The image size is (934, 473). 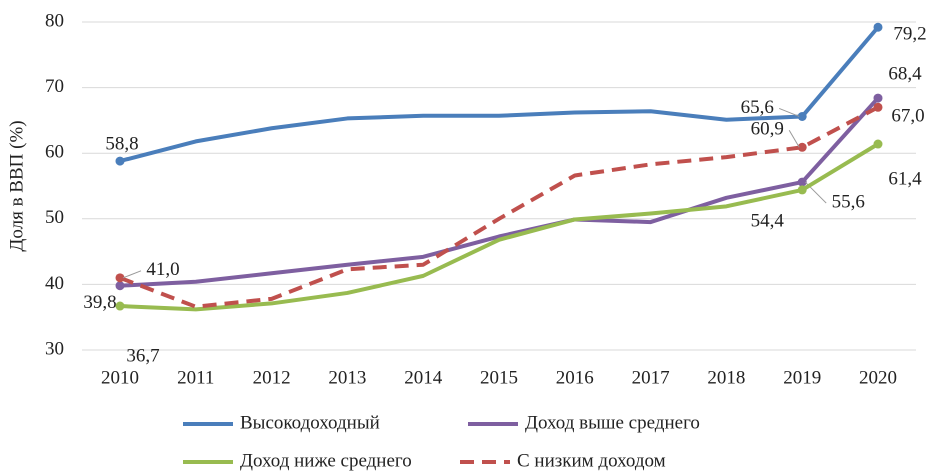 What do you see at coordinates (907, 116) in the screenshot?
I see `data-label: 67,0` at bounding box center [907, 116].